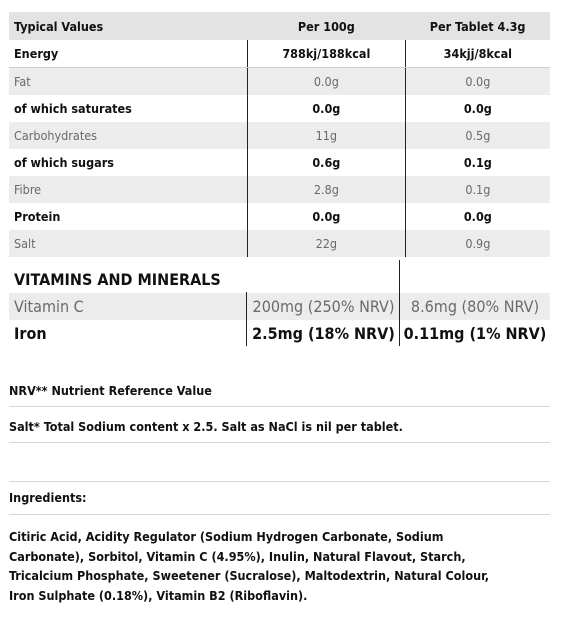 The image size is (561, 617). Describe the element at coordinates (128, 81) in the screenshot. I see `row-label: Fat` at that location.